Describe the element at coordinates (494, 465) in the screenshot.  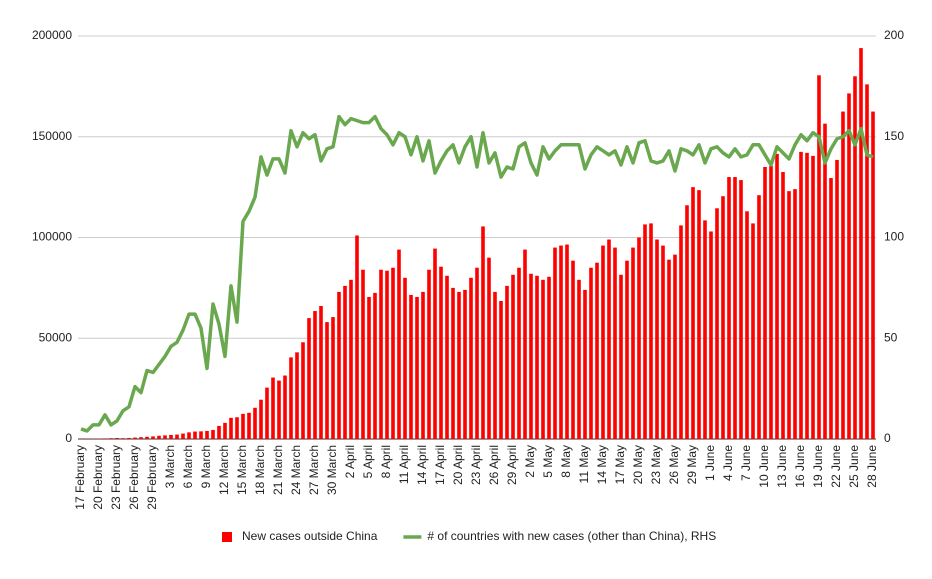
I see `x-tick-label: 26 April` at that location.